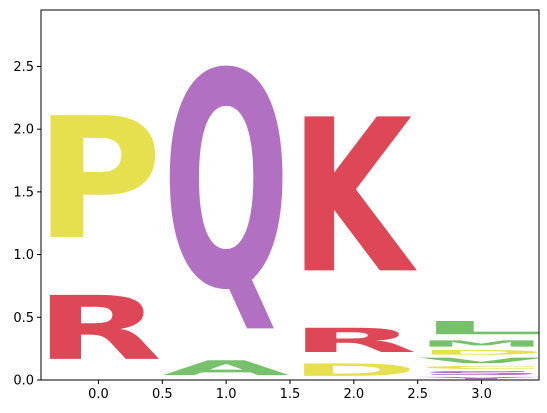 The width and height of the screenshot is (547, 413). I want to click on y-tick-label: 0.5, so click(23, 318).